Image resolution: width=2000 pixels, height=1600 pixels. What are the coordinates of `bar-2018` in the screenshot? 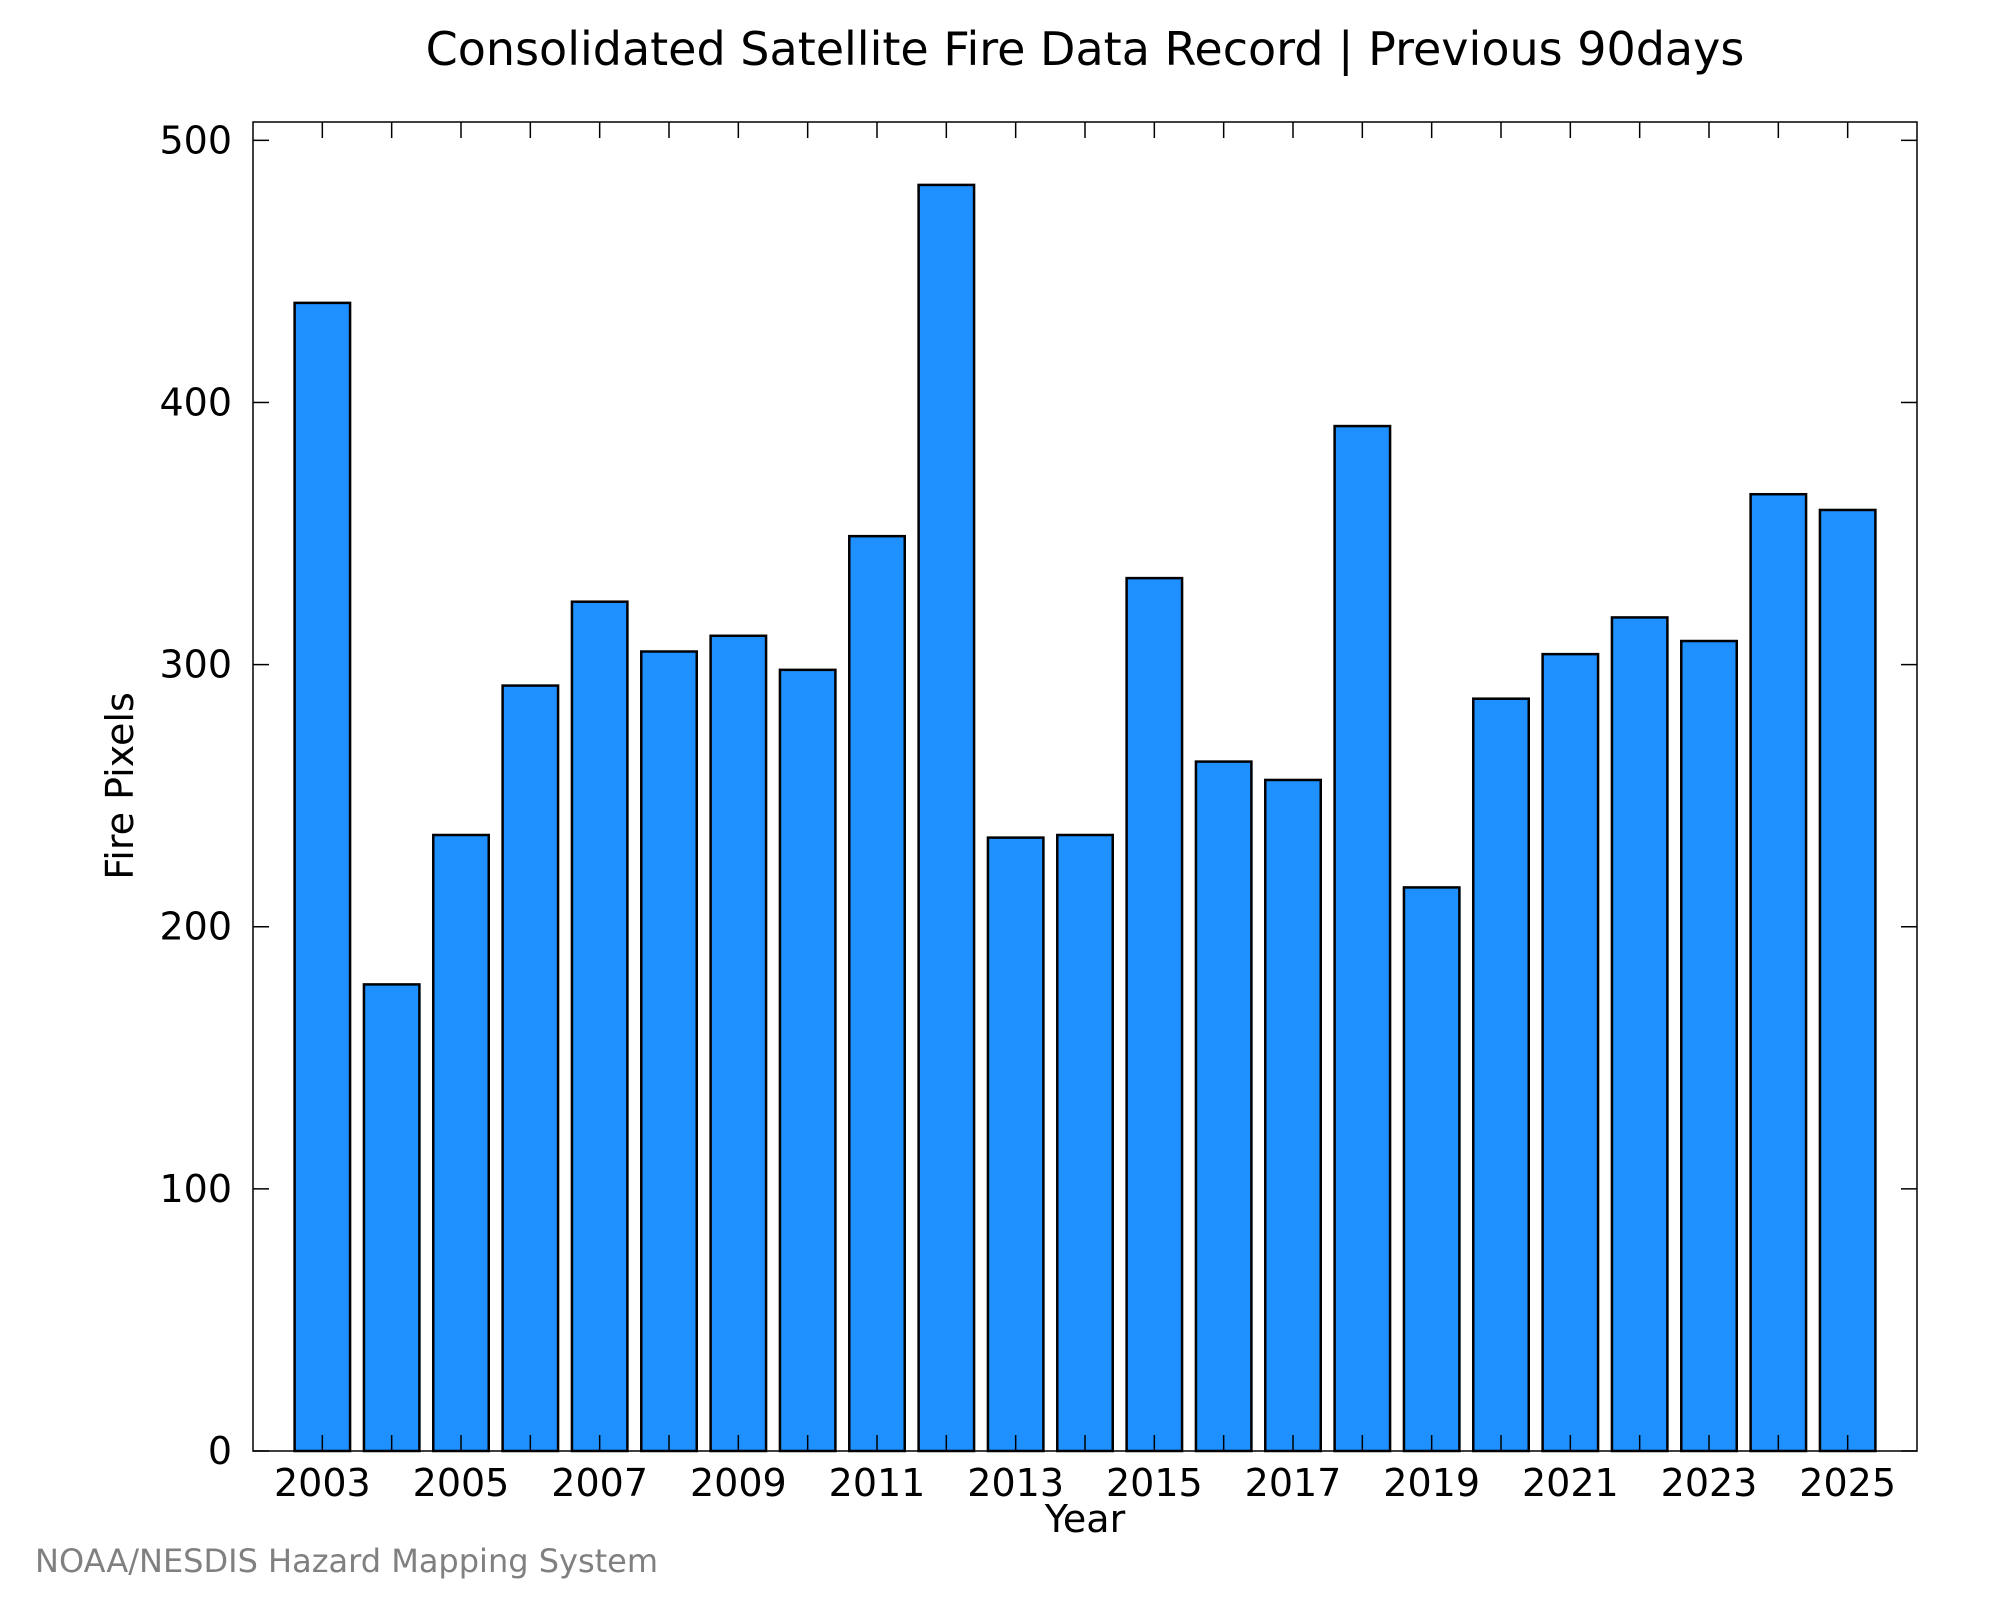 It's located at (1362, 938).